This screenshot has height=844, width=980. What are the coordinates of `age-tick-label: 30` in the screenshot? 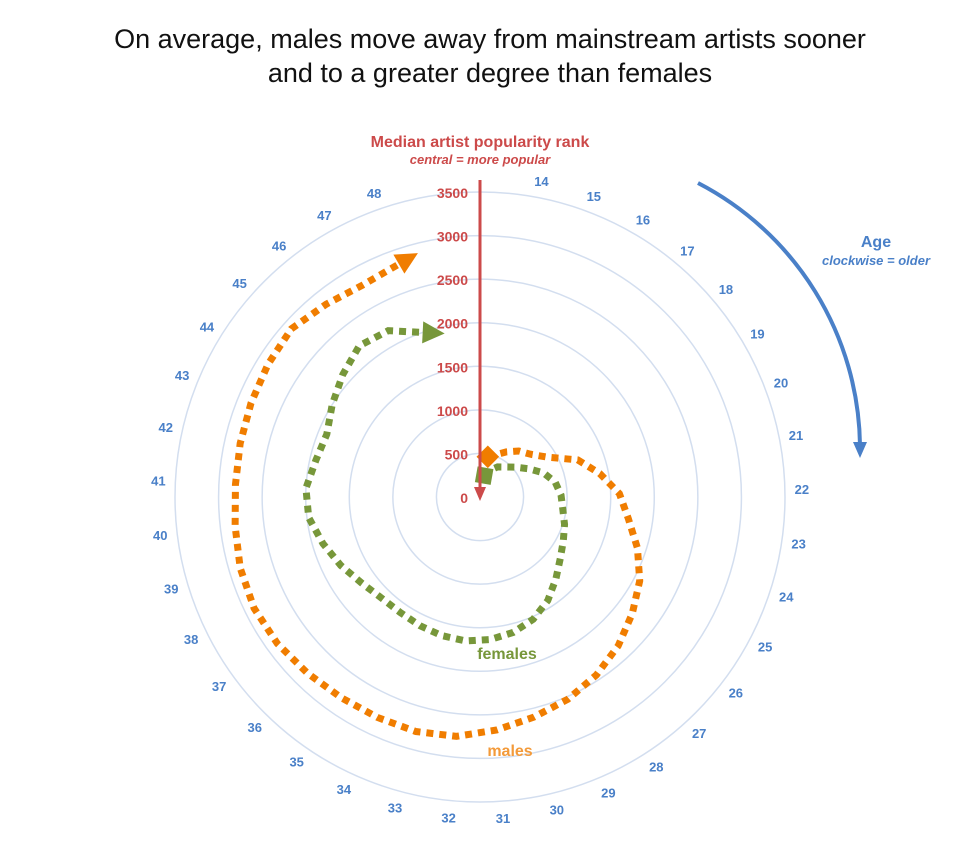 It's located at (557, 810).